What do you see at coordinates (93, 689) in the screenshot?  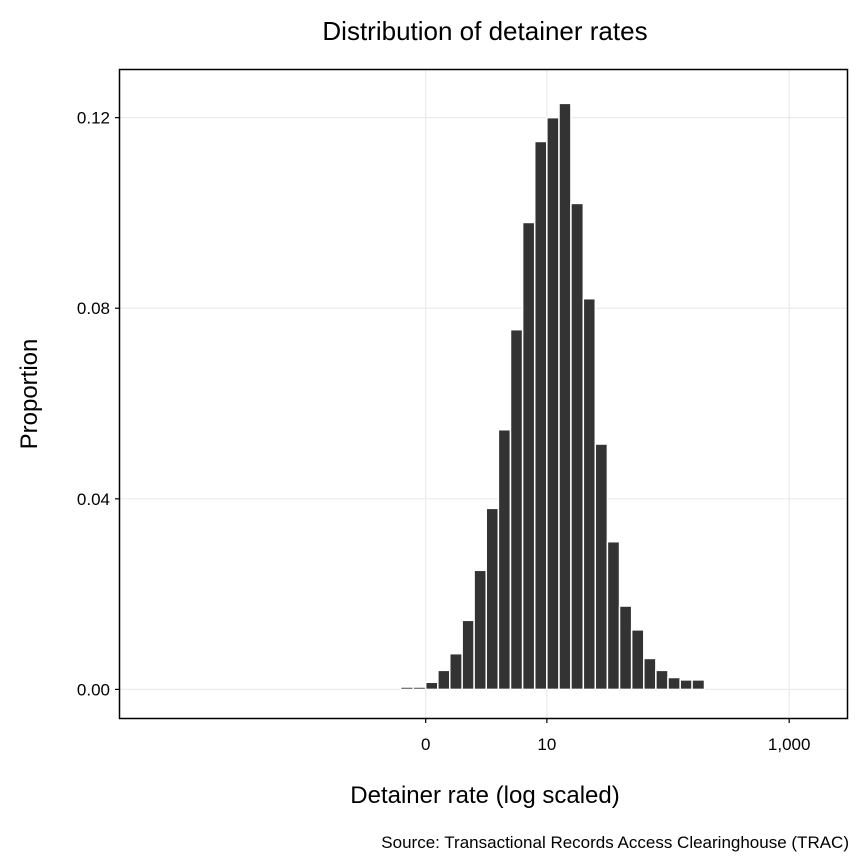 I see `y-tick-label: 0.00` at bounding box center [93, 689].